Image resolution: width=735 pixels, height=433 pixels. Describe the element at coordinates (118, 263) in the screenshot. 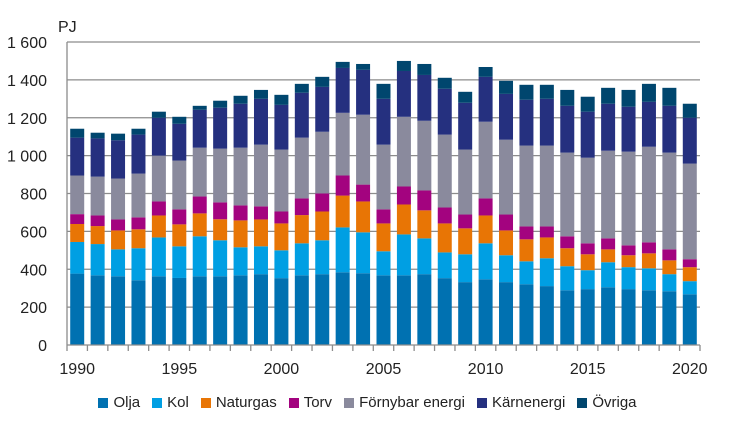

I see `bar-segment-kol-1992` at that location.